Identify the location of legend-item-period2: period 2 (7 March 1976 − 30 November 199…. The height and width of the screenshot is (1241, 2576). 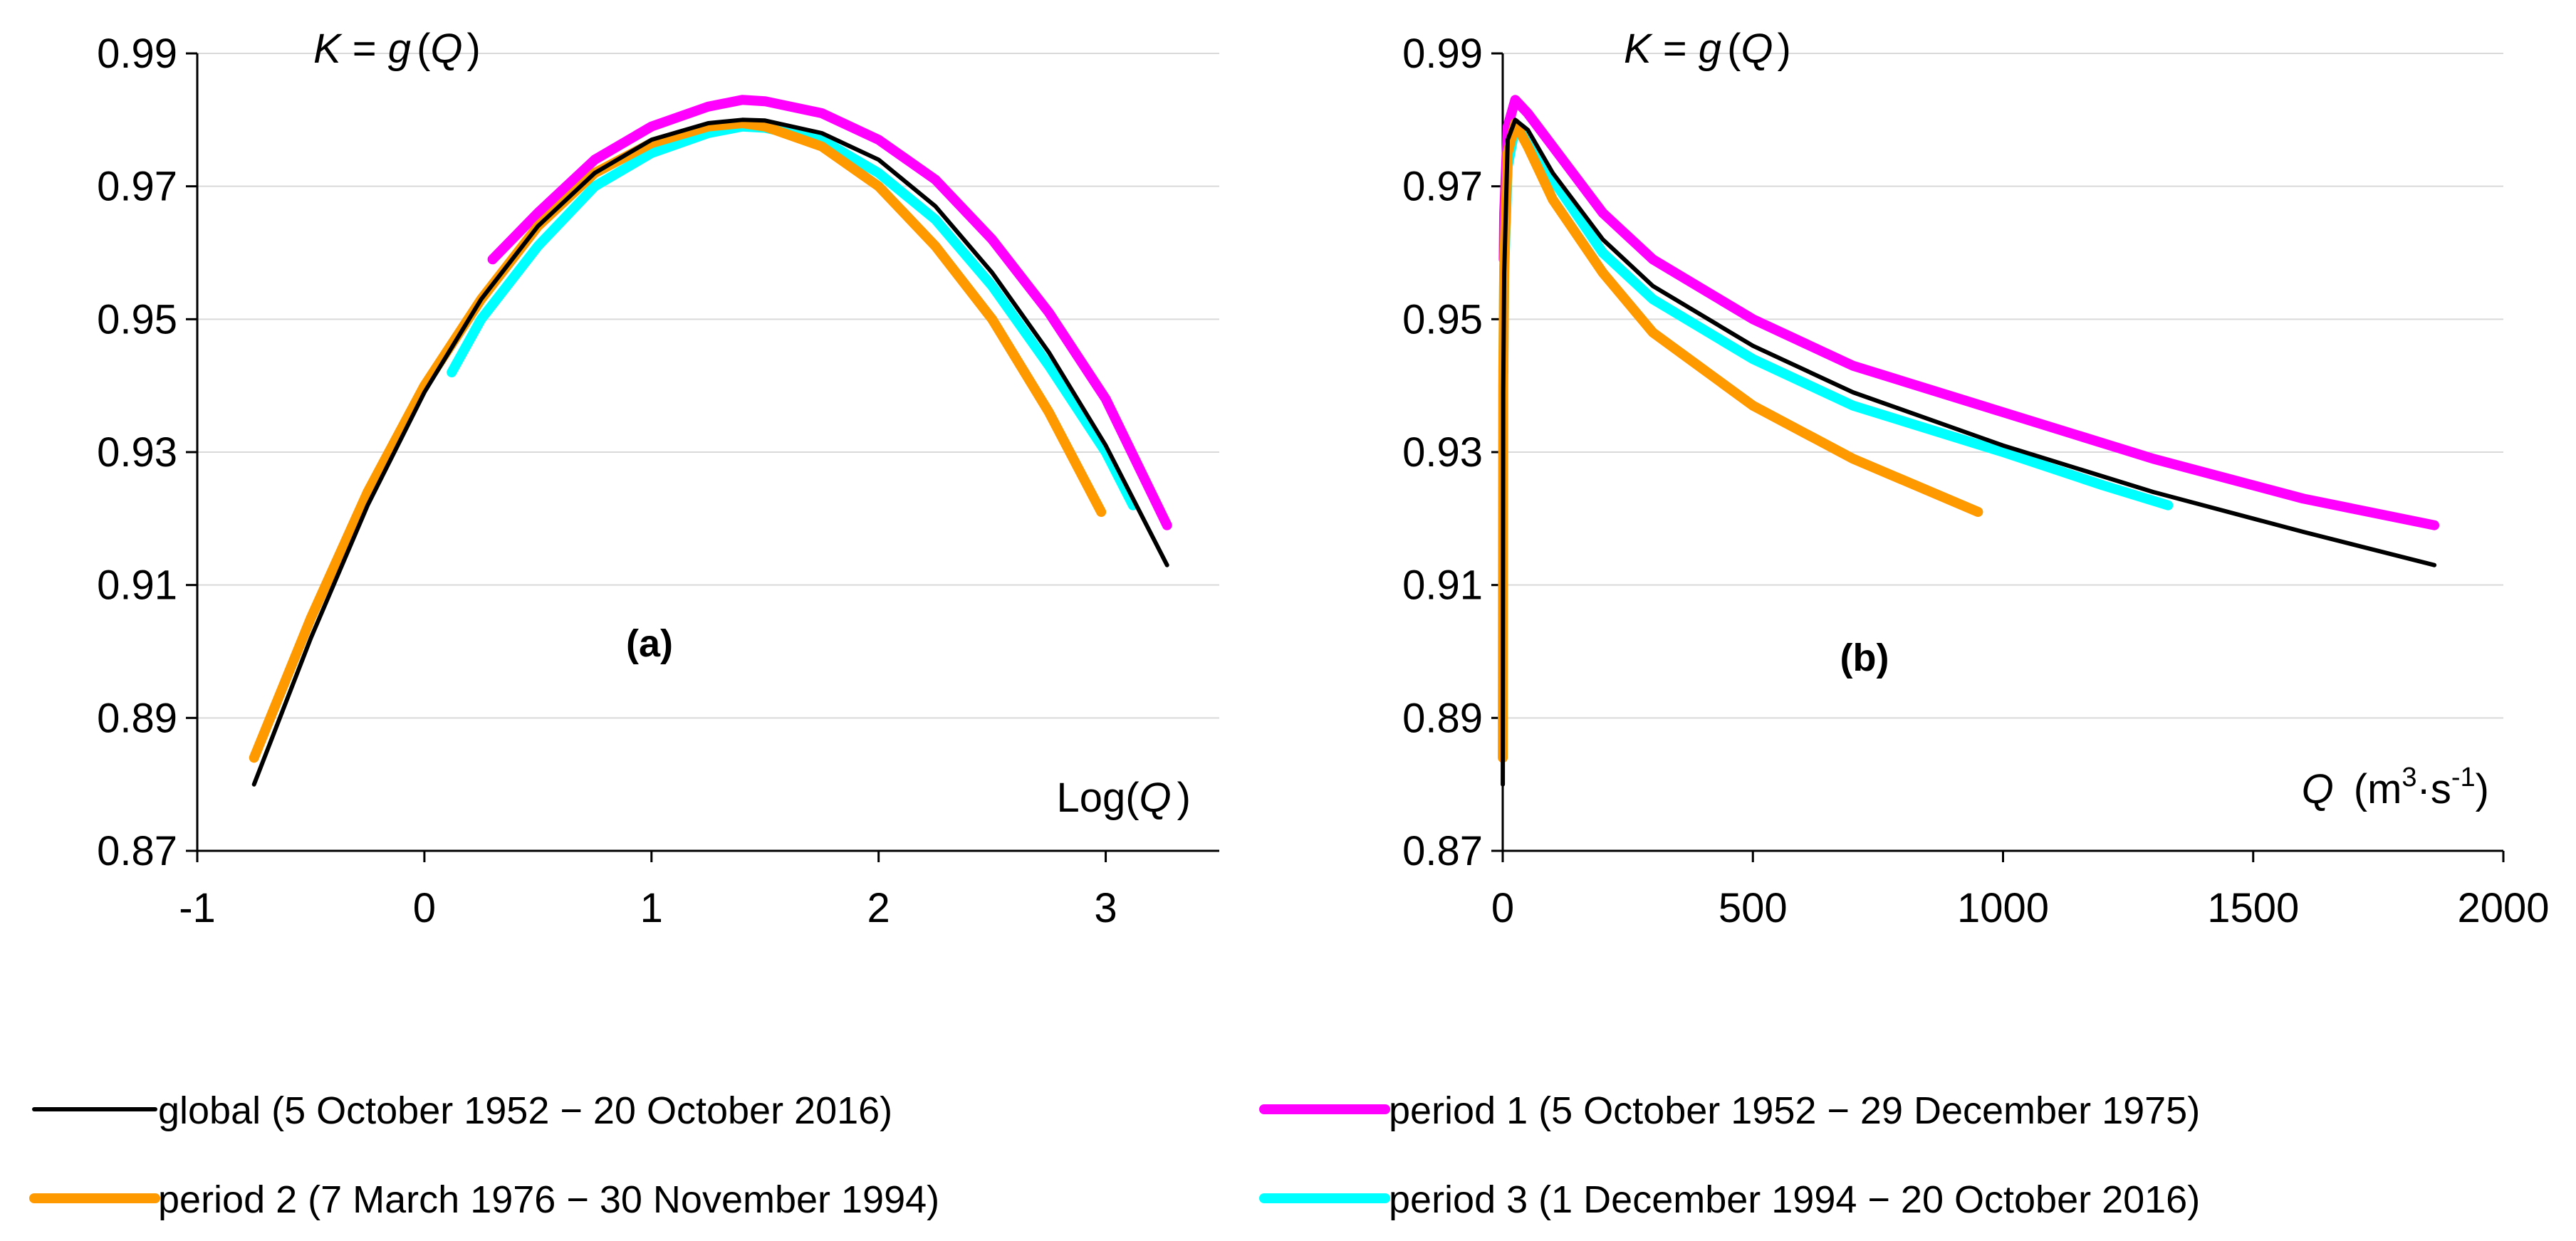
(484, 1200).